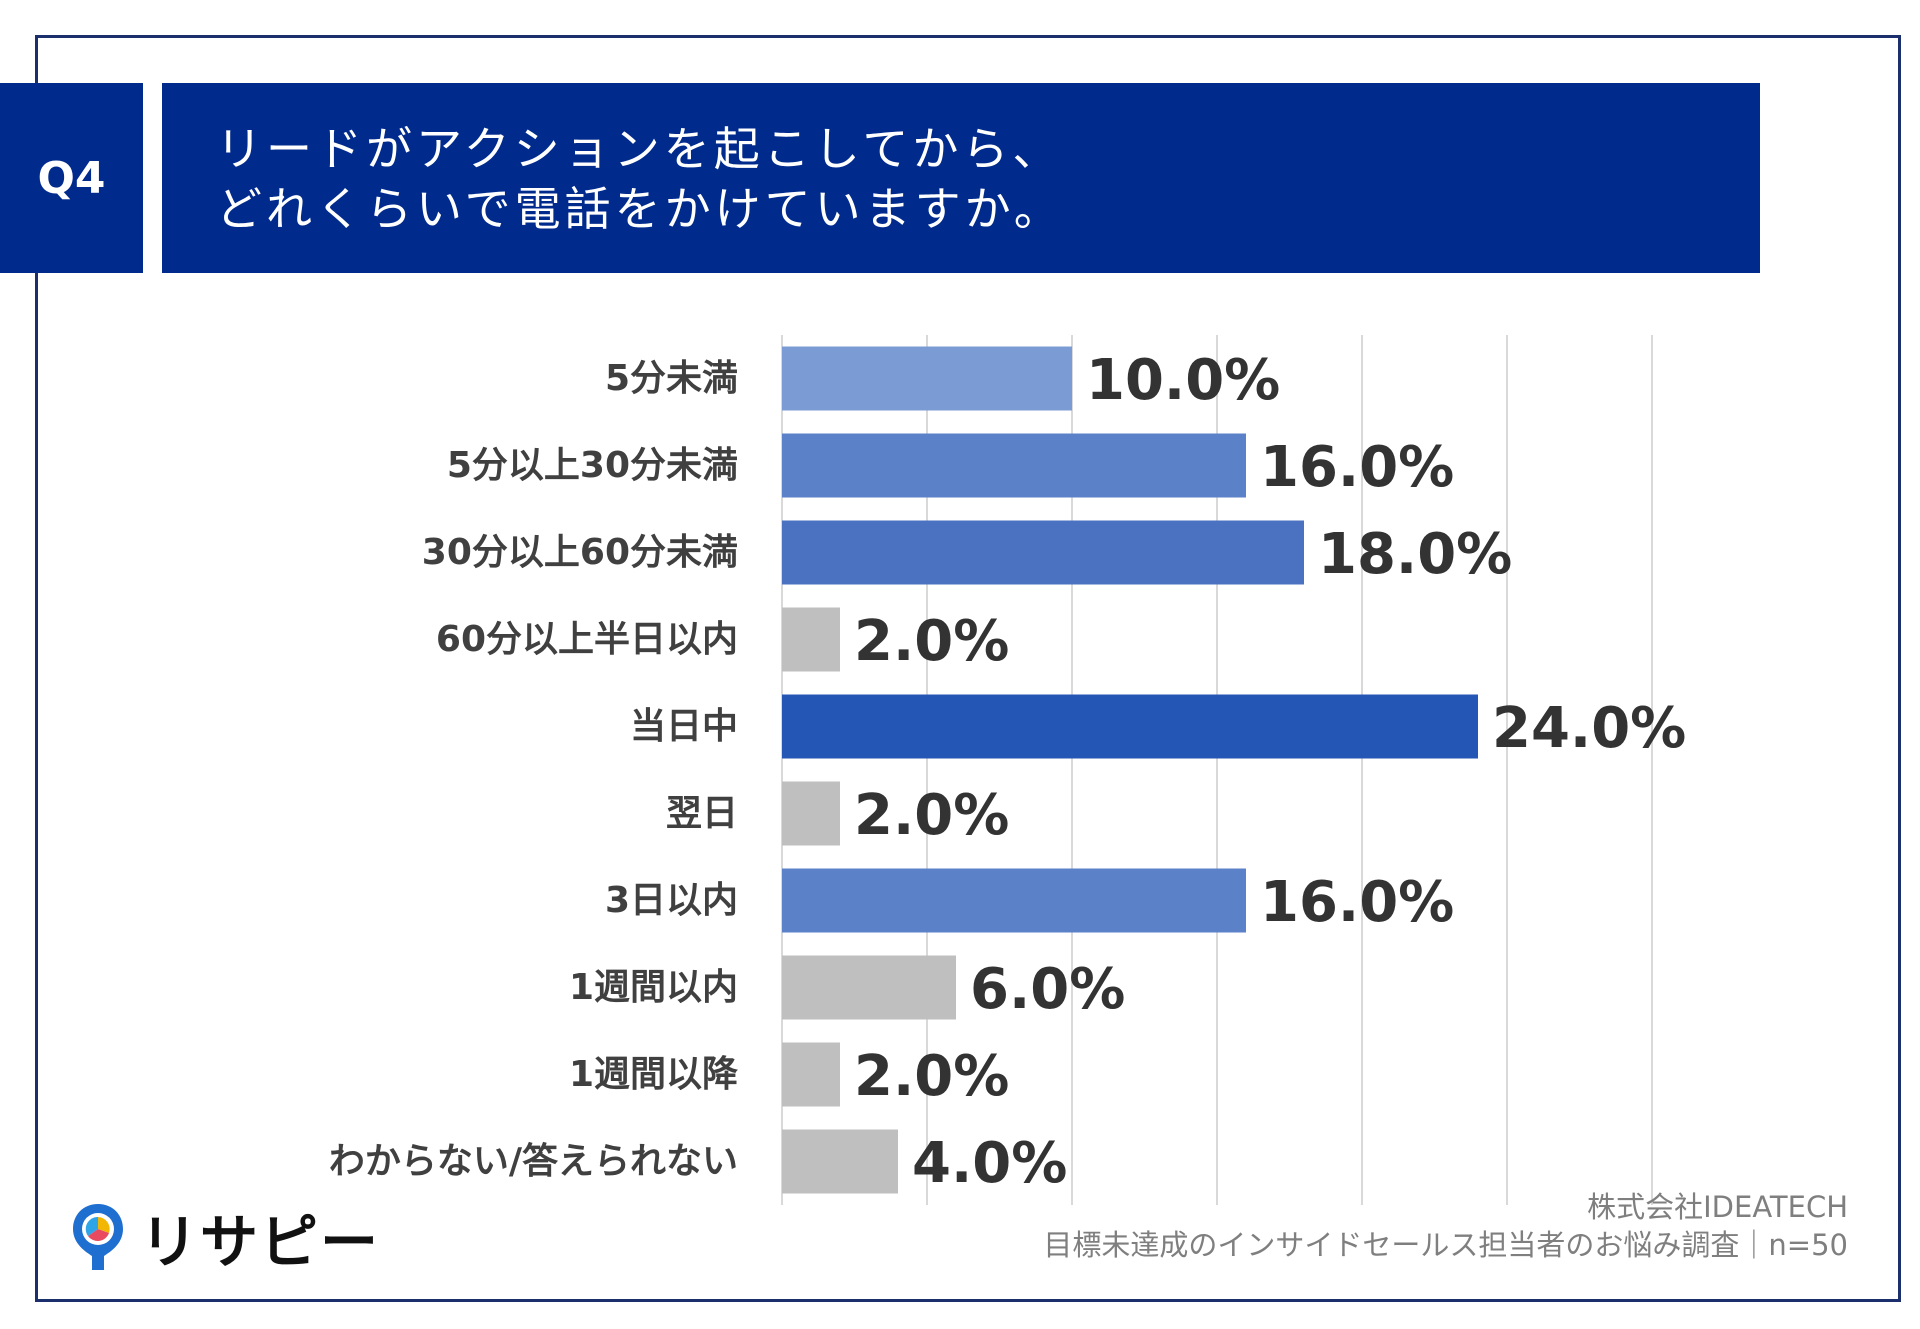 The height and width of the screenshot is (1329, 1920). What do you see at coordinates (653, 1074) in the screenshot?
I see `category-label: 1週間以降` at bounding box center [653, 1074].